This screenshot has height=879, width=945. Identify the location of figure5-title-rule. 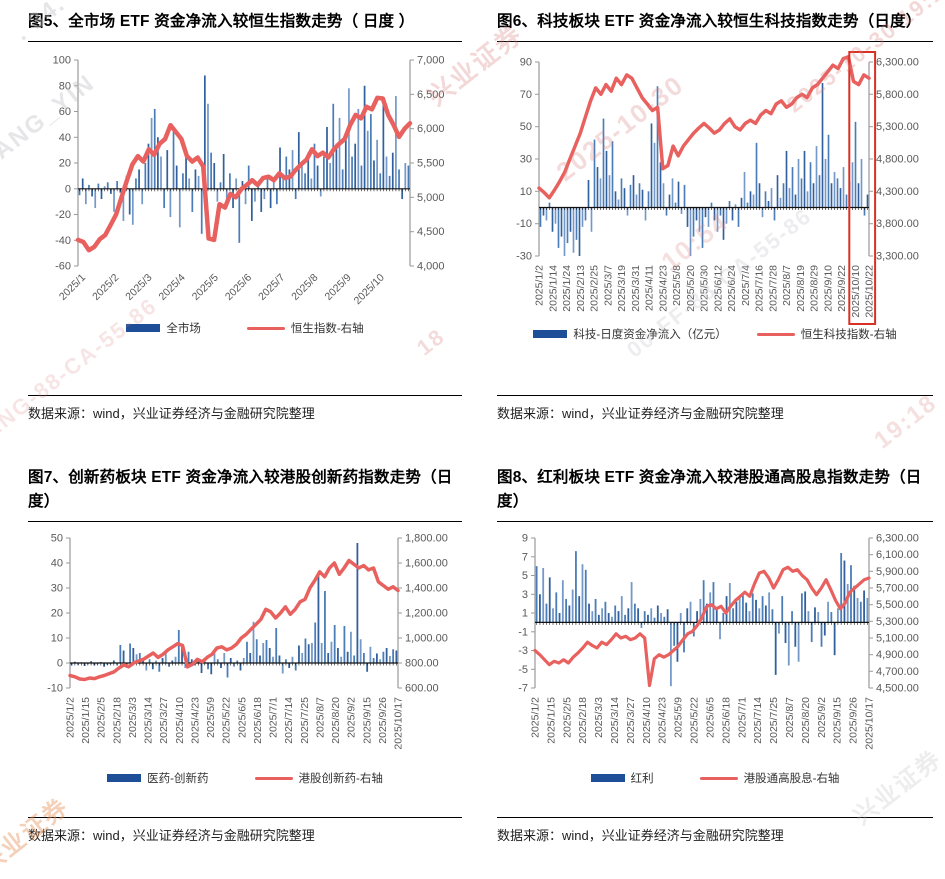
(245, 42).